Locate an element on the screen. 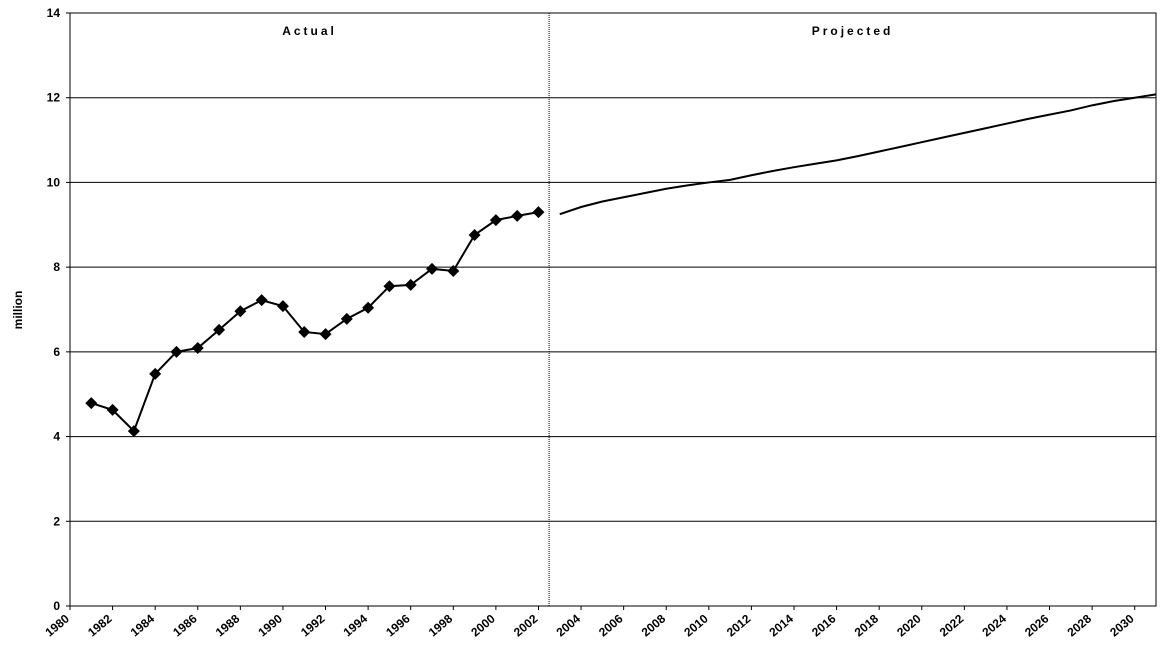 Image resolution: width=1162 pixels, height=654 pixels. x-tick-label: 2020 is located at coordinates (909, 625).